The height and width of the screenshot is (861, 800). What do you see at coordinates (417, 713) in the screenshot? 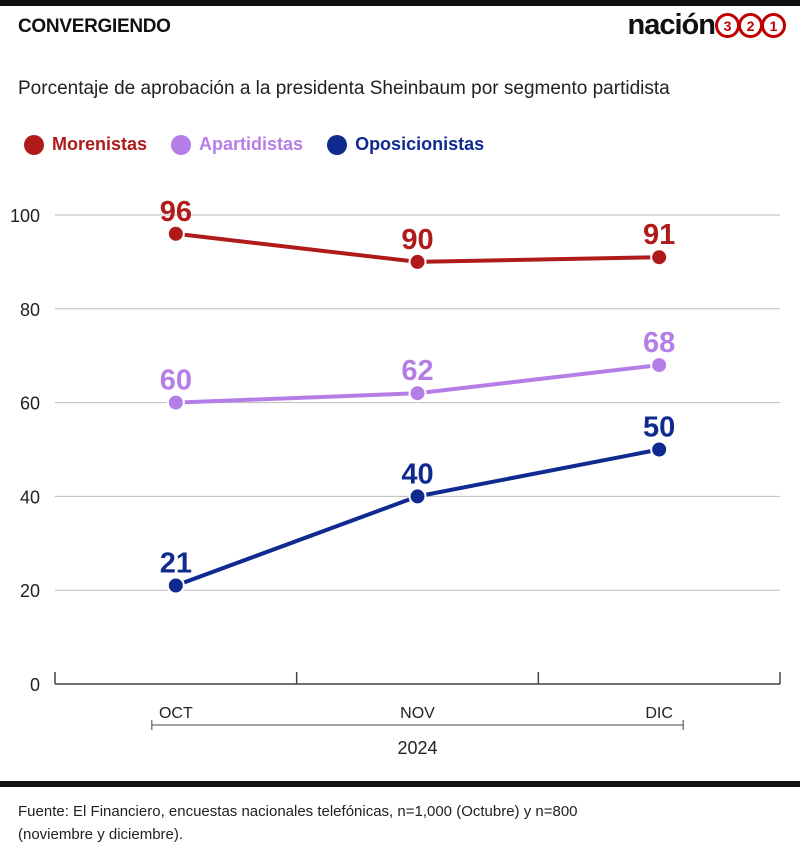
I see `x-tick-label: NOV` at bounding box center [417, 713].